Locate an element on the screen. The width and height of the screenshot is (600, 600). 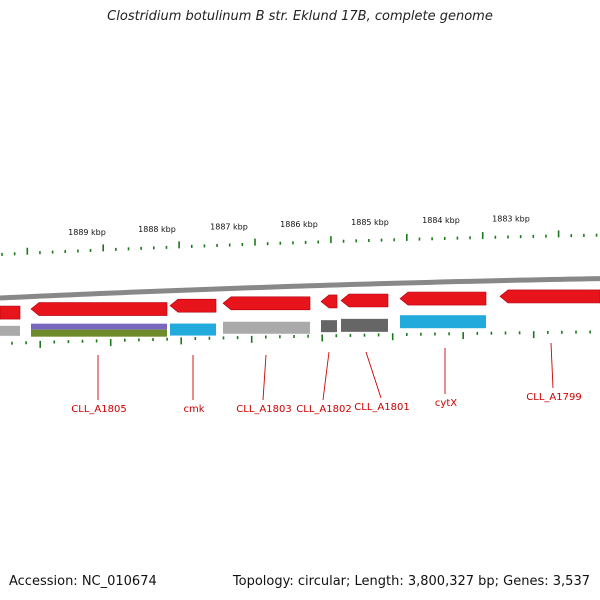
secondary-tracks is located at coordinates (243, 326).